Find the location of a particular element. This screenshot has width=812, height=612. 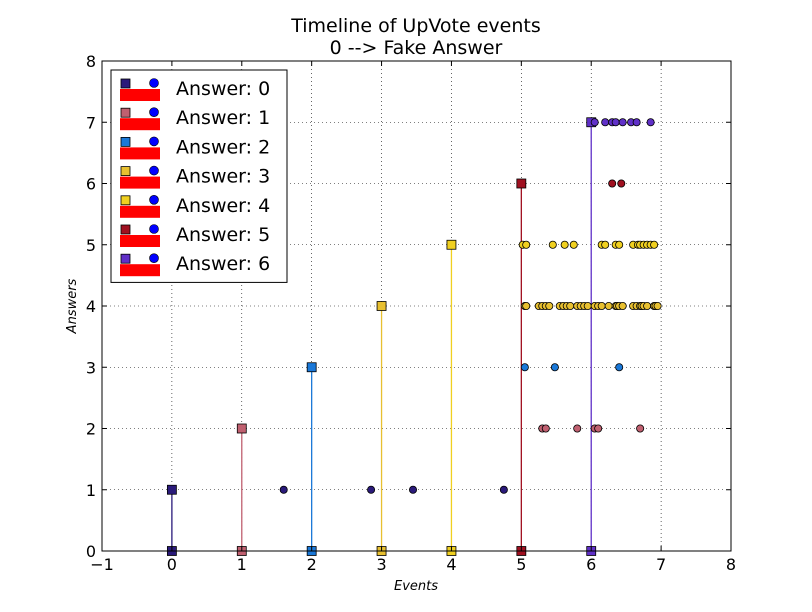

x-tick-label: 1 is located at coordinates (242, 564).